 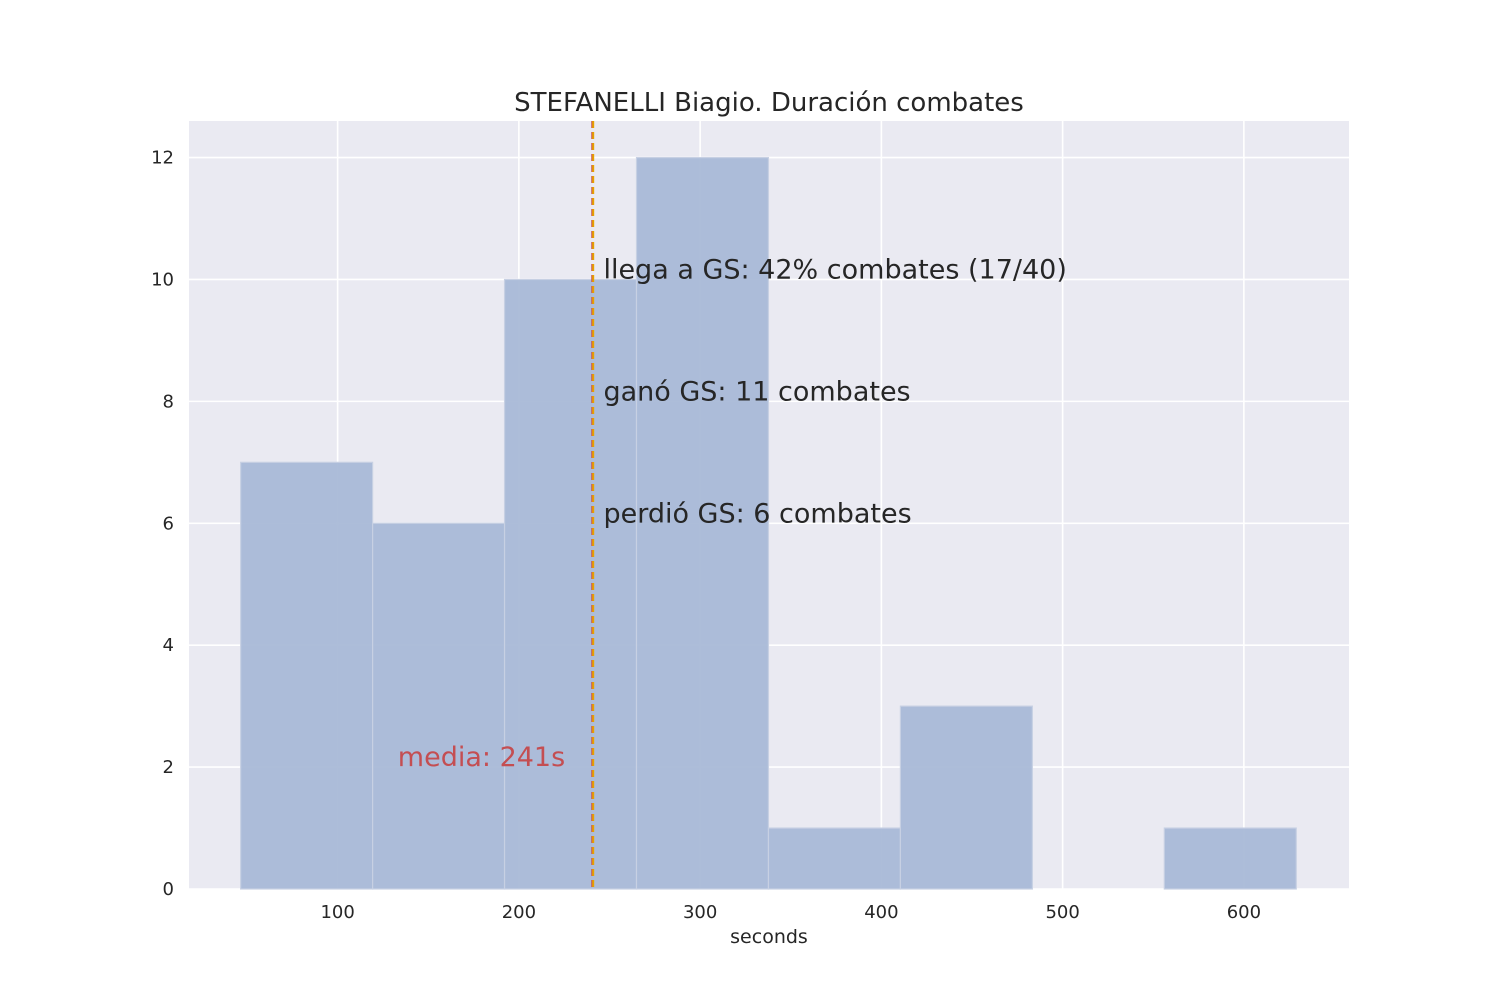 I want to click on x-tick-label: 400, so click(x=881, y=912).